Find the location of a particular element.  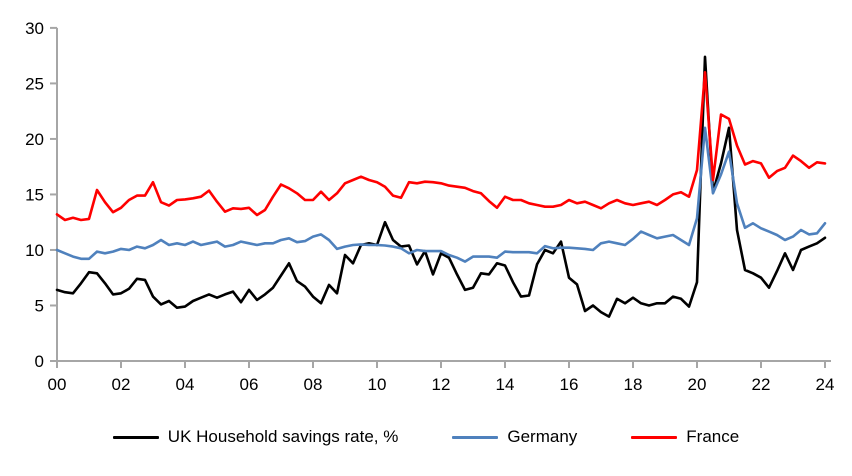

x-axis-tick-label: 02 is located at coordinates (121, 384).